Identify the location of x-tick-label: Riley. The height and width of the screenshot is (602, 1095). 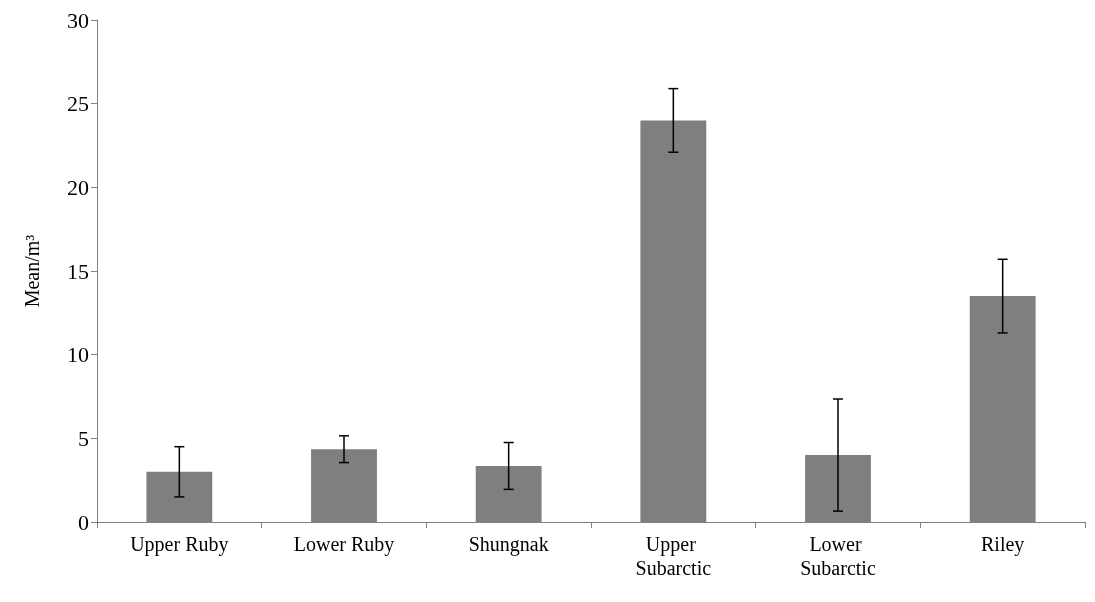
(1002, 544).